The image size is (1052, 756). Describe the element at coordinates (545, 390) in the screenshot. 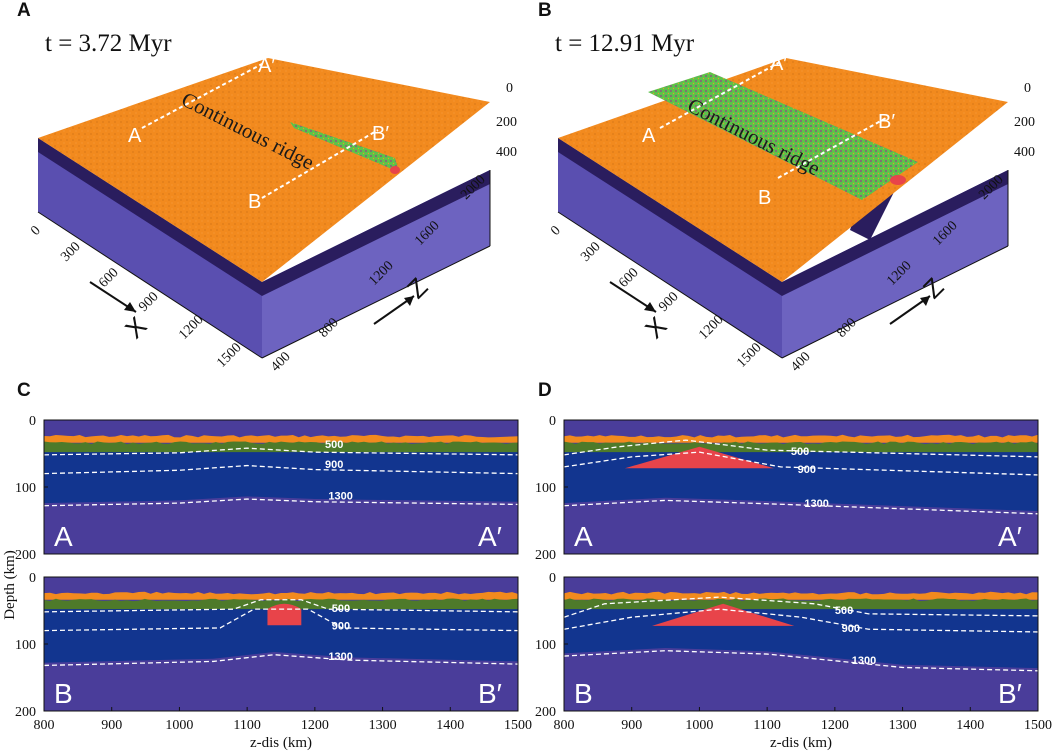

I see `panel-letter-d: D` at that location.